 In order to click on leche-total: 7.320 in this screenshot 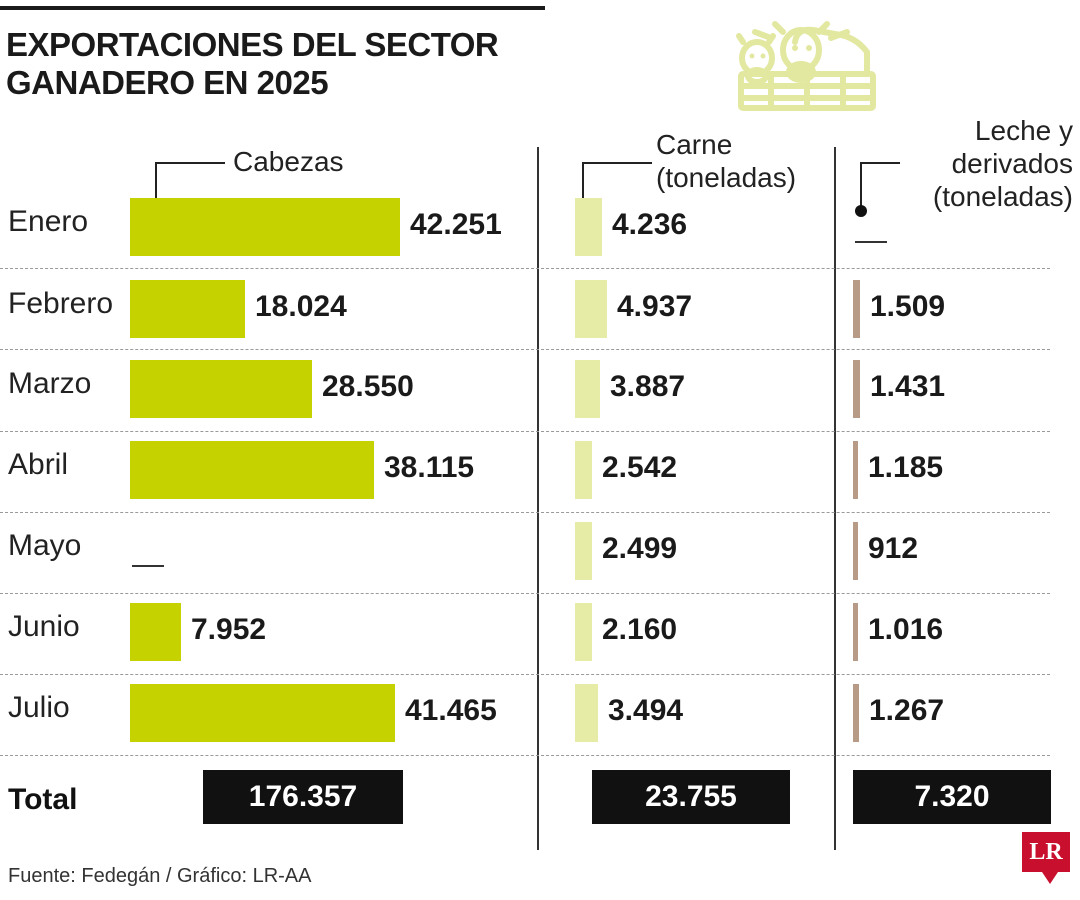, I will do `click(952, 797)`.